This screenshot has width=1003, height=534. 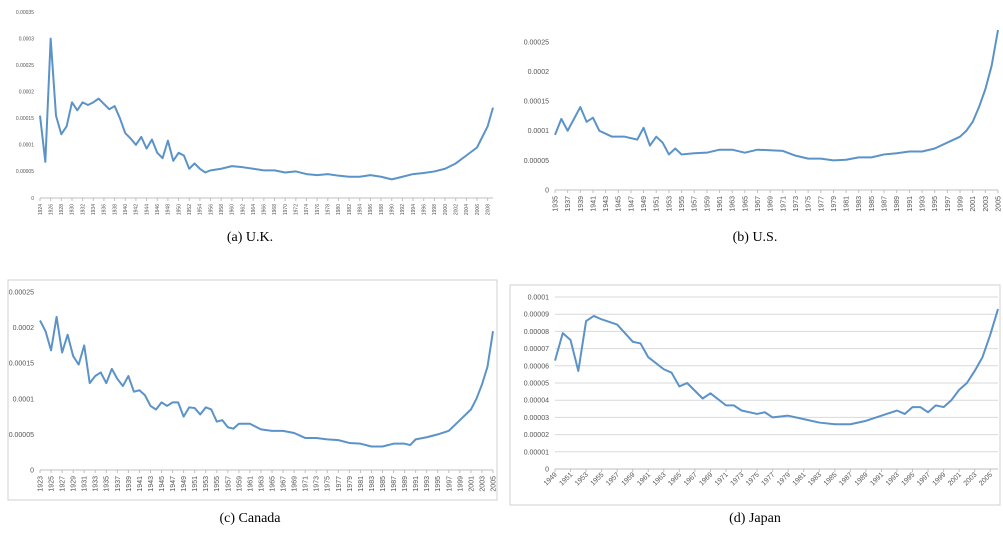 What do you see at coordinates (339, 484) in the screenshot?
I see `x-tick-label: 1977` at bounding box center [339, 484].